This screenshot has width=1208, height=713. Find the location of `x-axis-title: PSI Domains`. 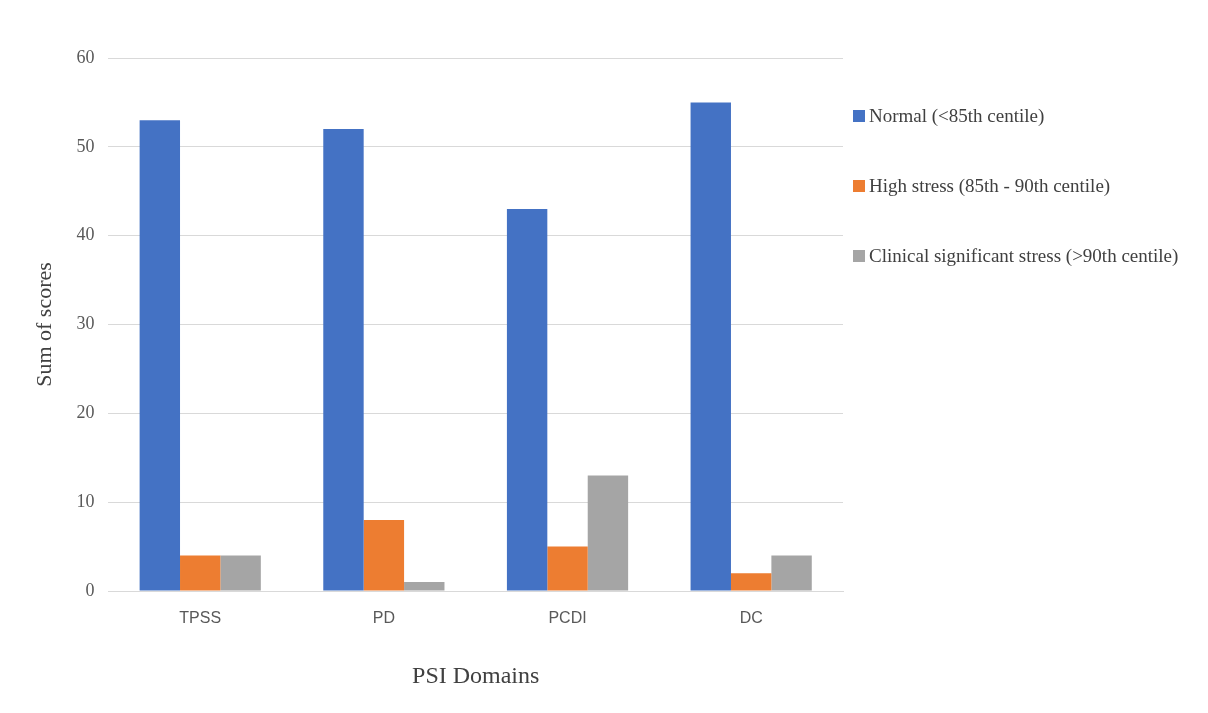

x-axis-title: PSI Domains is located at coordinates (476, 674).